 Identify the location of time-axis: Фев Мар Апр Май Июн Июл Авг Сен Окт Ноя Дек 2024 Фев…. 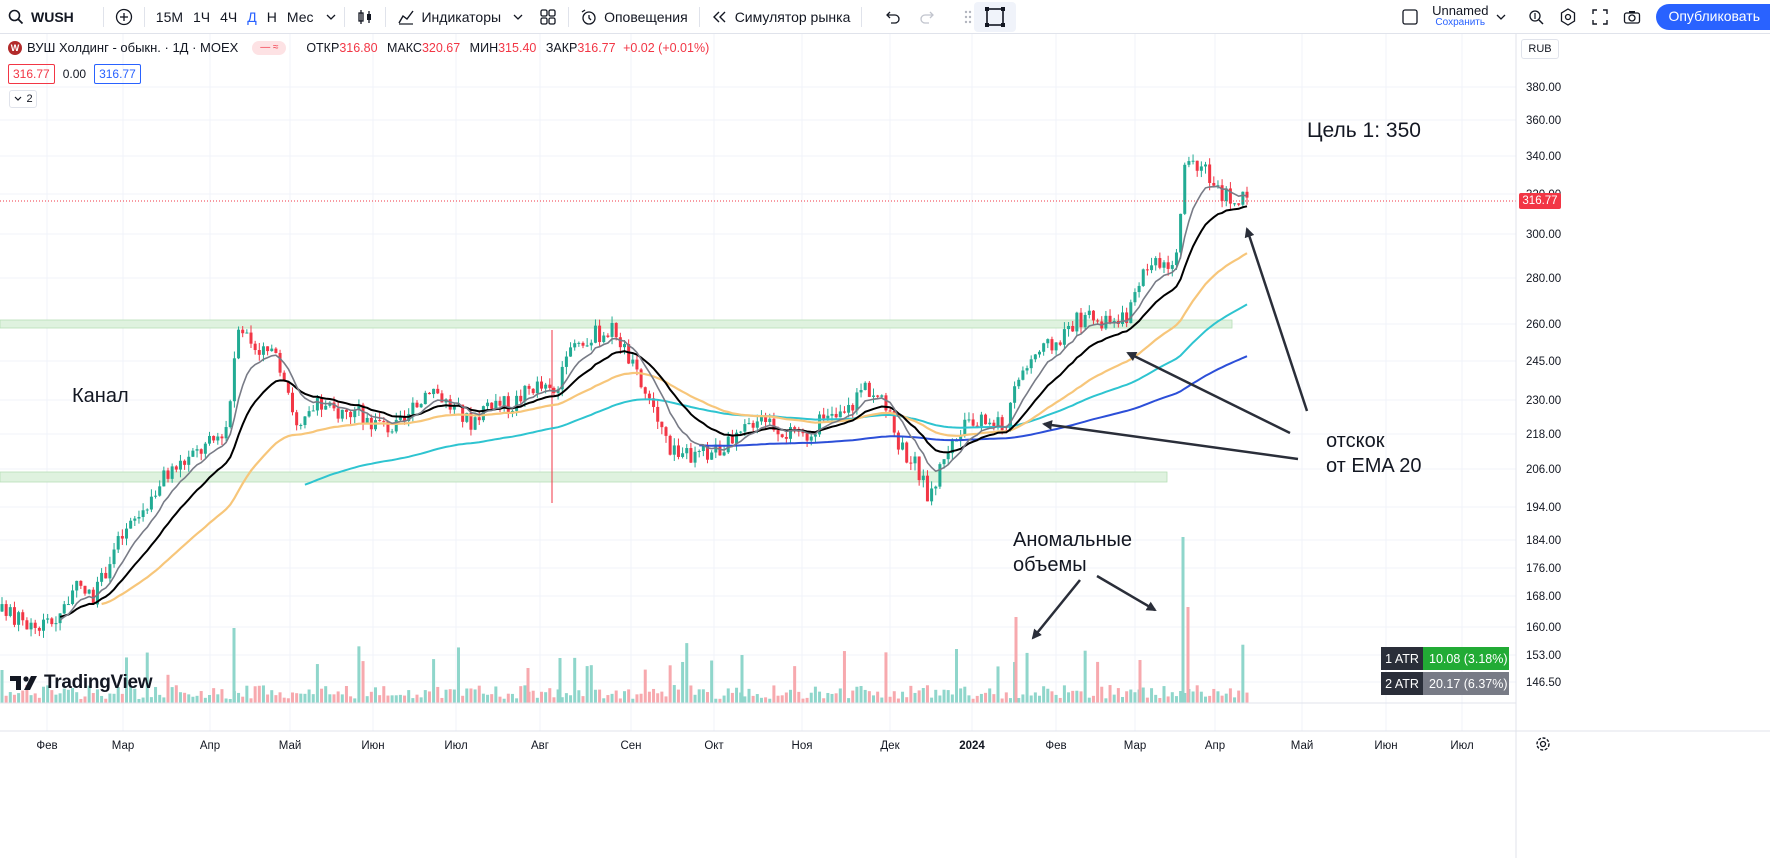
(754, 746).